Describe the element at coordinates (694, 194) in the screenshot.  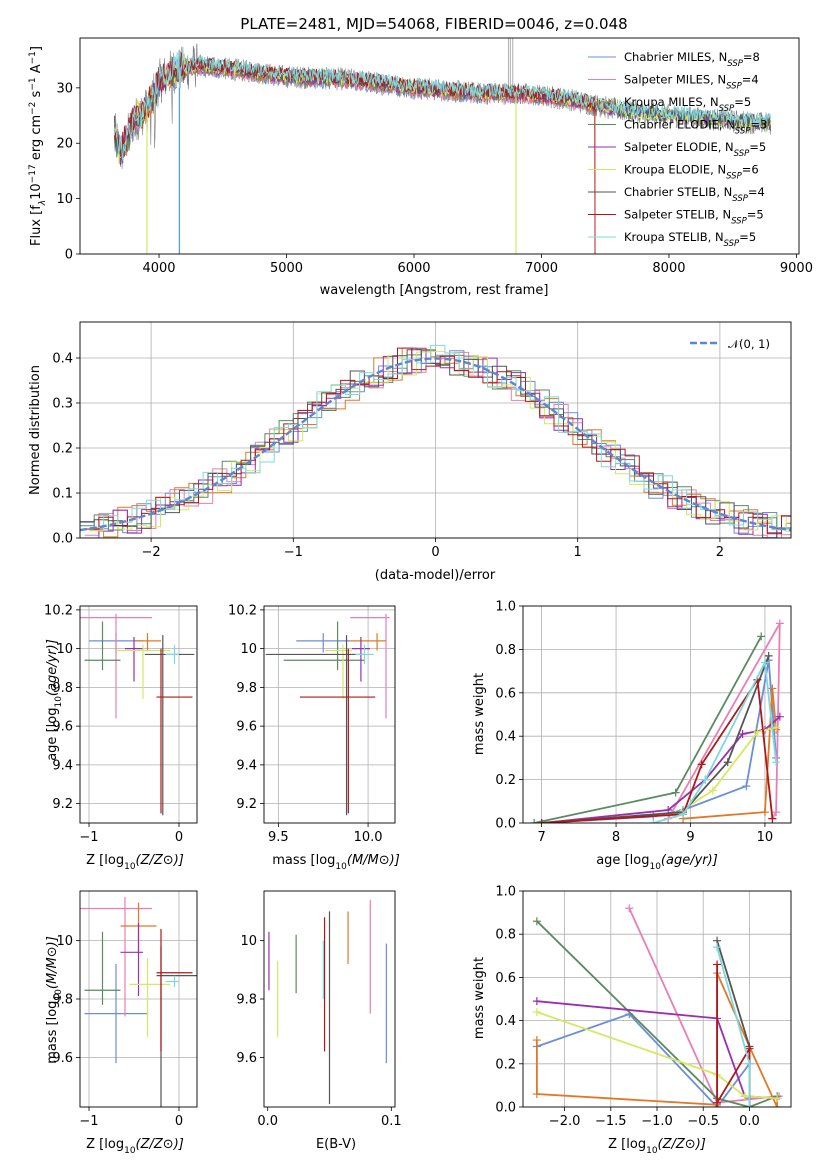
I see `legend-label: Chabrier STELIB, NSSP=4` at that location.